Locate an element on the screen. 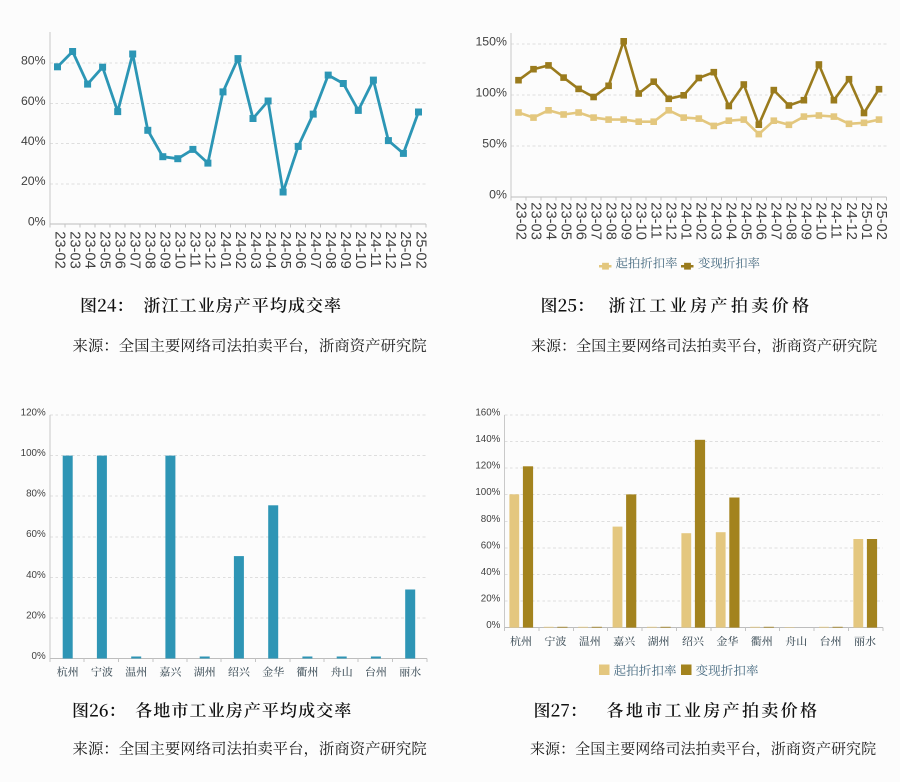 The height and width of the screenshot is (782, 900). svg-text: 50% is located at coordinates (494, 144).